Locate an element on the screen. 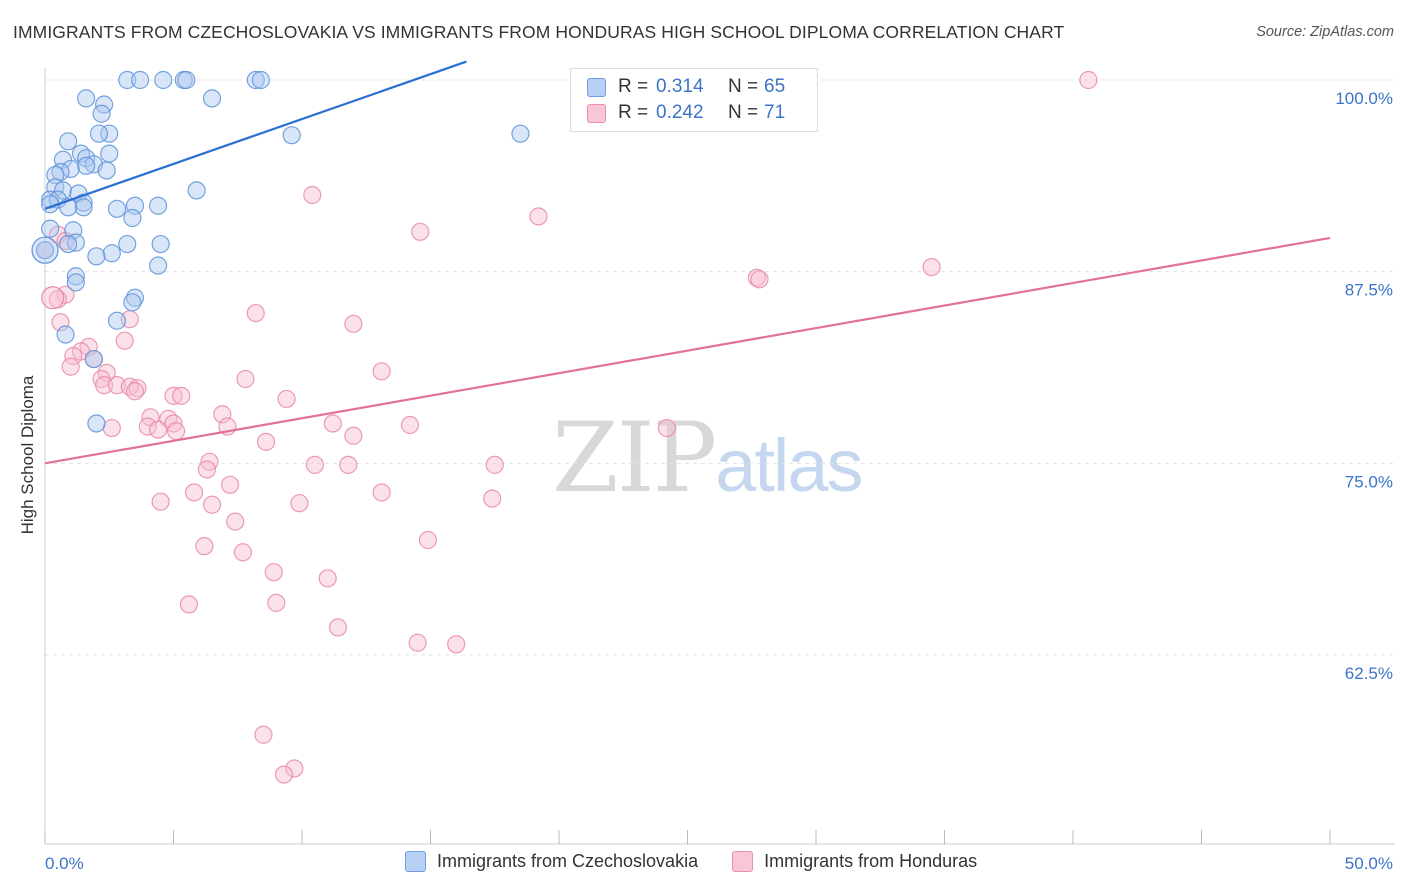 The height and width of the screenshot is (892, 1406). legend-item-czechoslovakia: Immigrants from Czechoslovakia is located at coordinates (551, 861).